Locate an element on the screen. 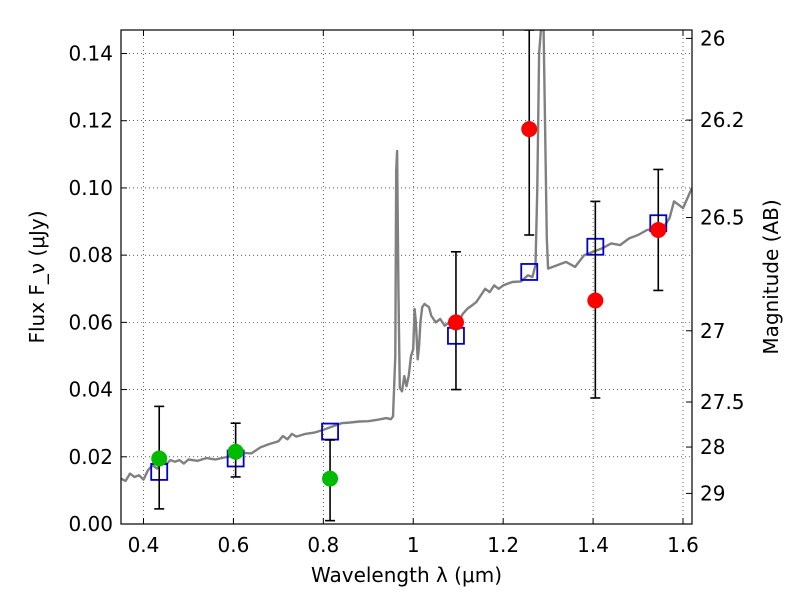 Image resolution: width=800 pixels, height=600 pixels. x-tick-label: 1.2 is located at coordinates (503, 545).